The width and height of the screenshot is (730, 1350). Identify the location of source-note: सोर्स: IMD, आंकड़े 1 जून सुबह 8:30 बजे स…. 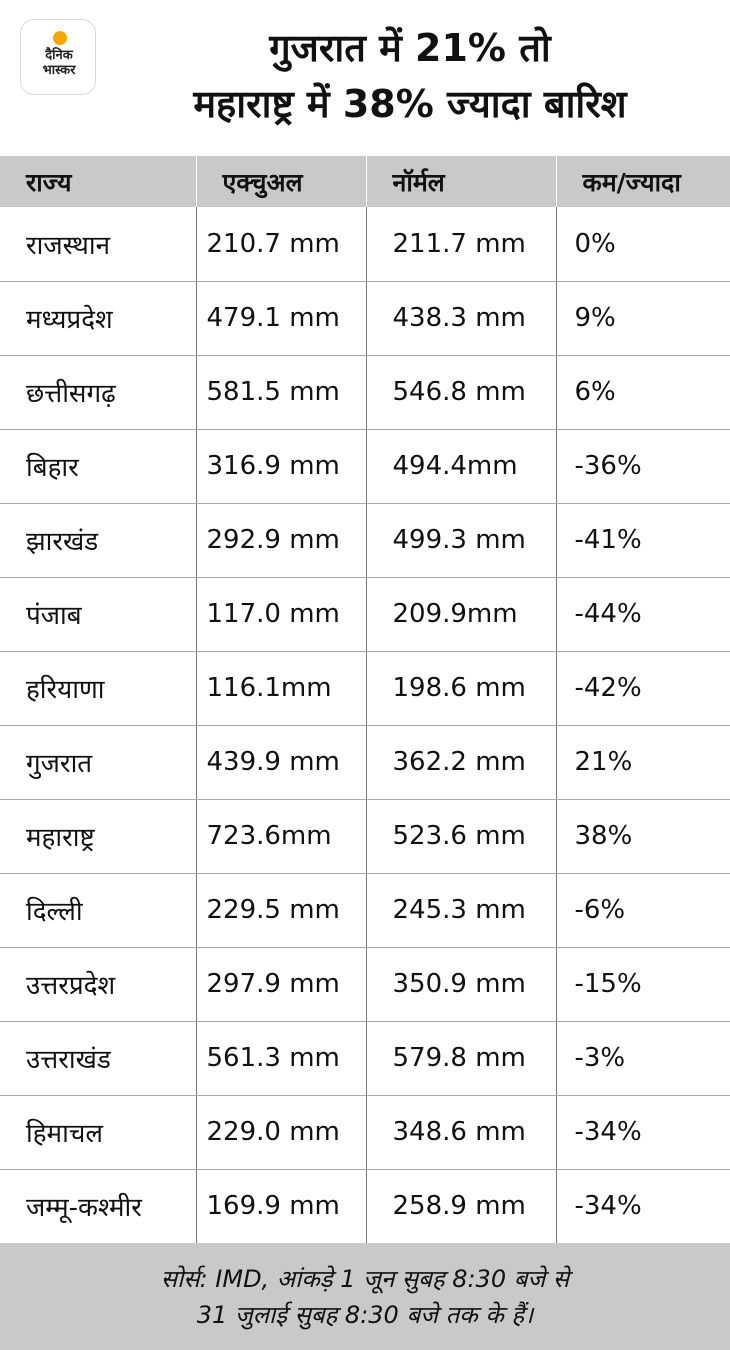
(365, 1296).